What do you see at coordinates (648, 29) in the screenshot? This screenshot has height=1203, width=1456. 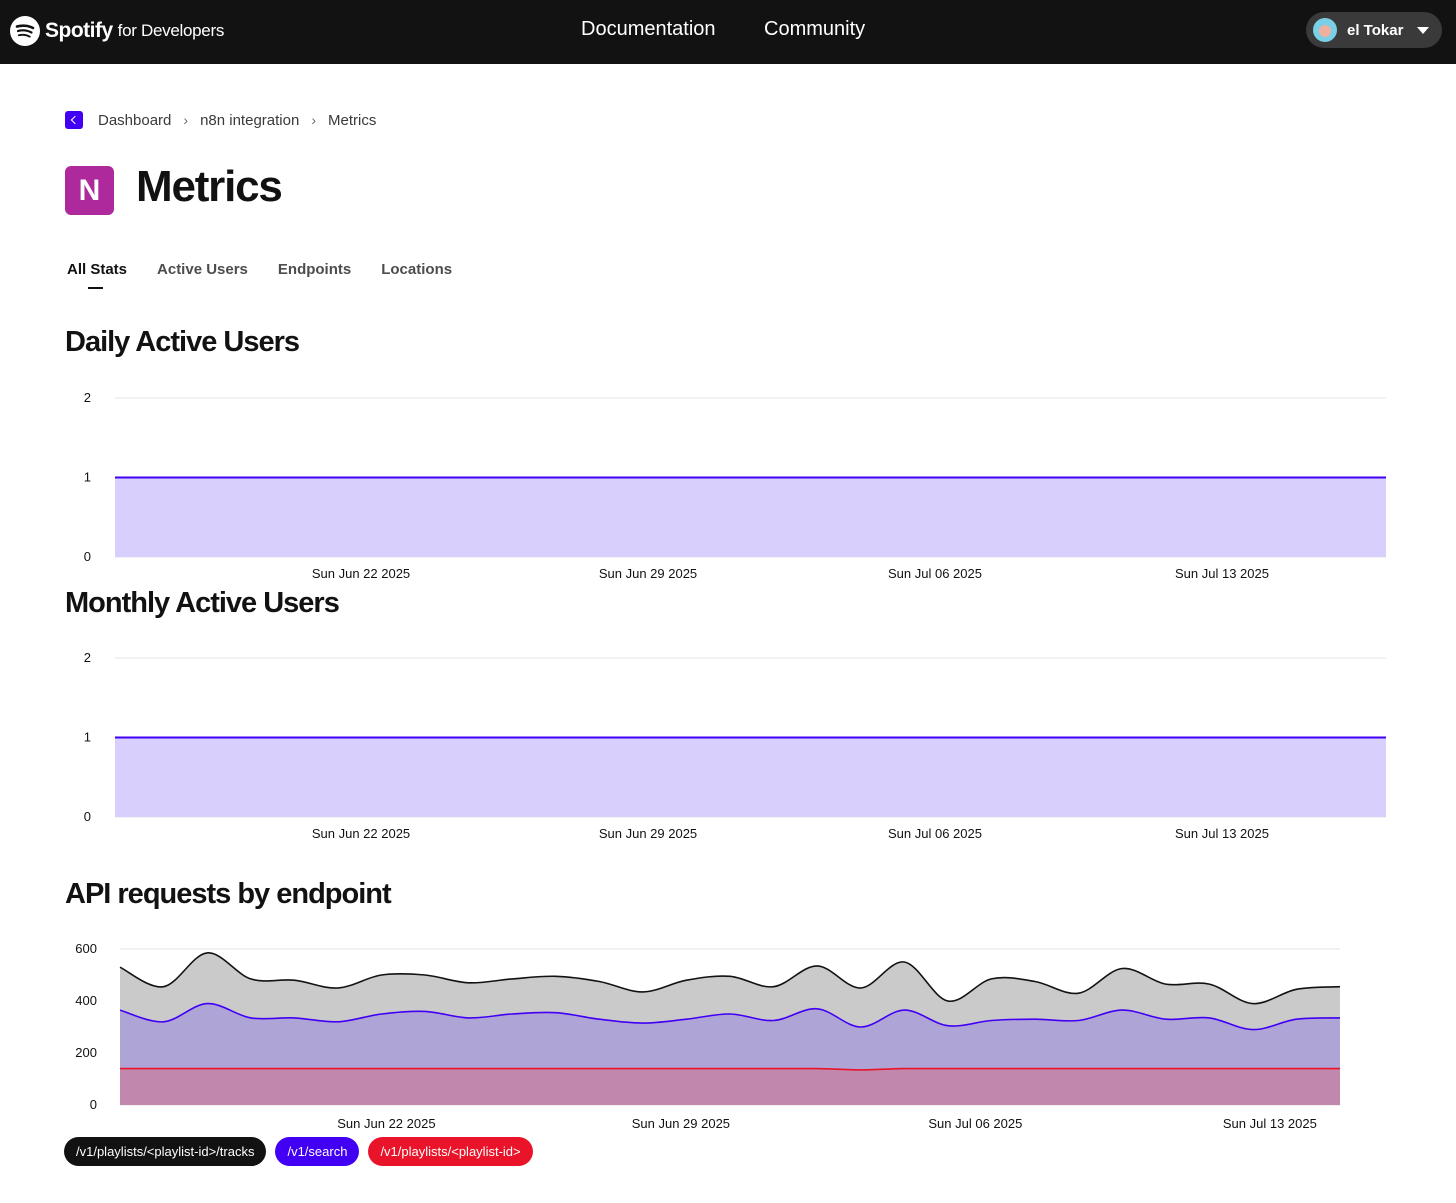 I see `nav-documentation: Documentation` at bounding box center [648, 29].